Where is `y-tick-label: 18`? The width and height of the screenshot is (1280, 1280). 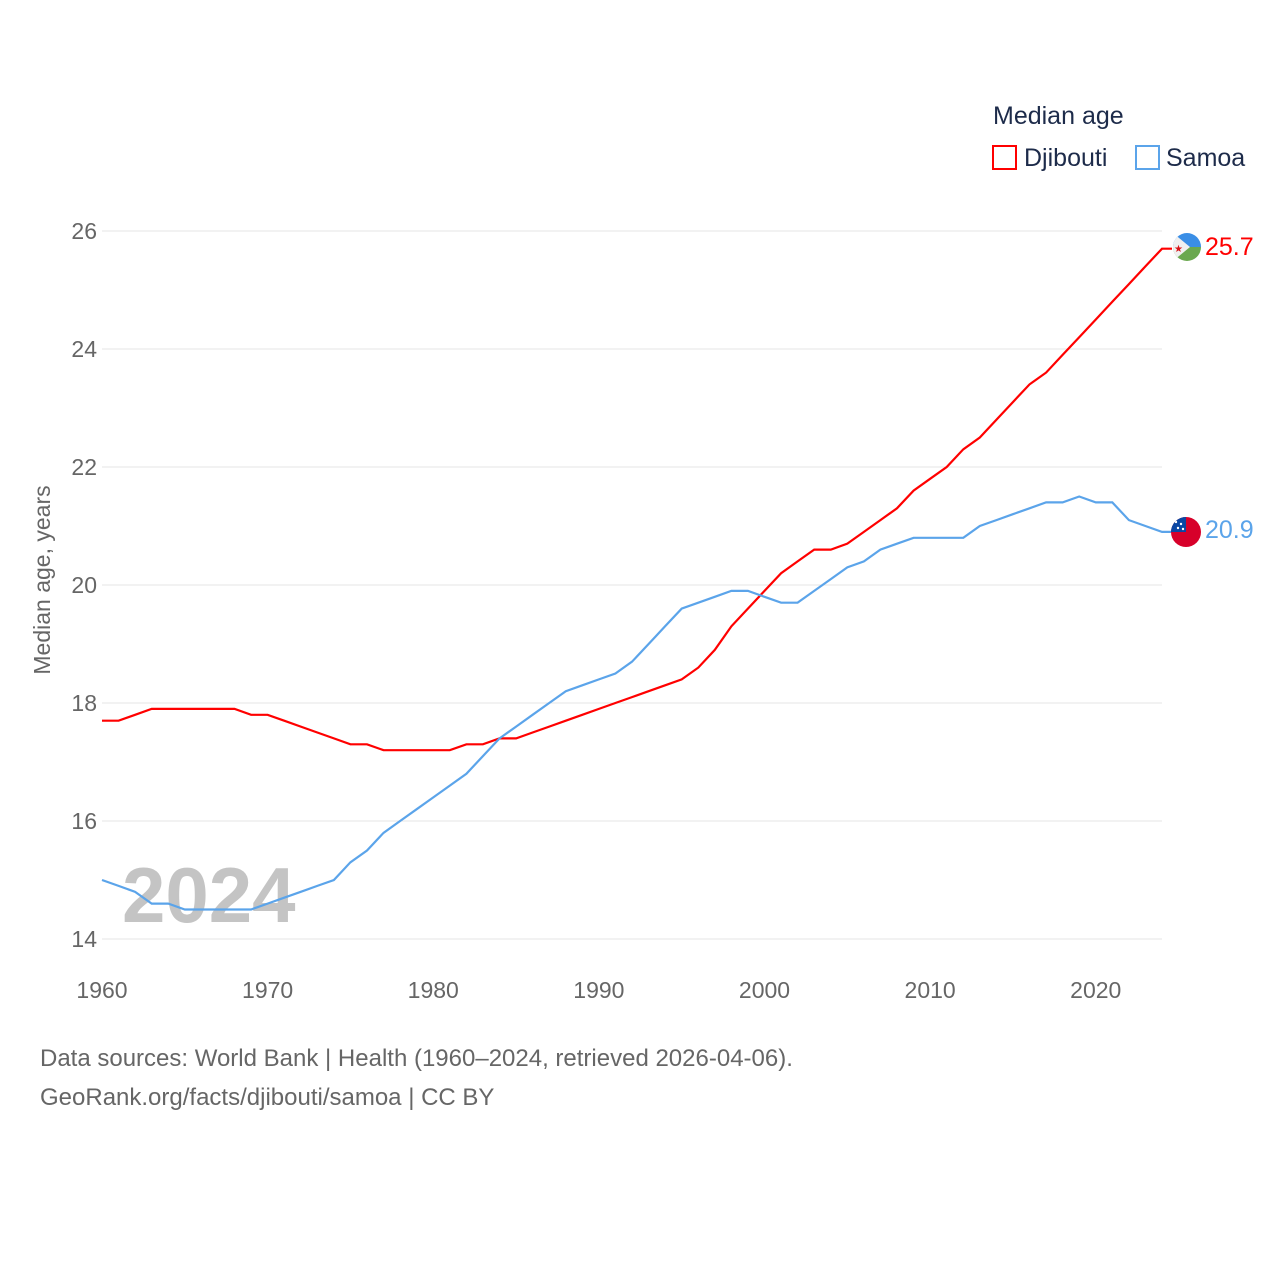 y-tick-label: 18 is located at coordinates (84, 703).